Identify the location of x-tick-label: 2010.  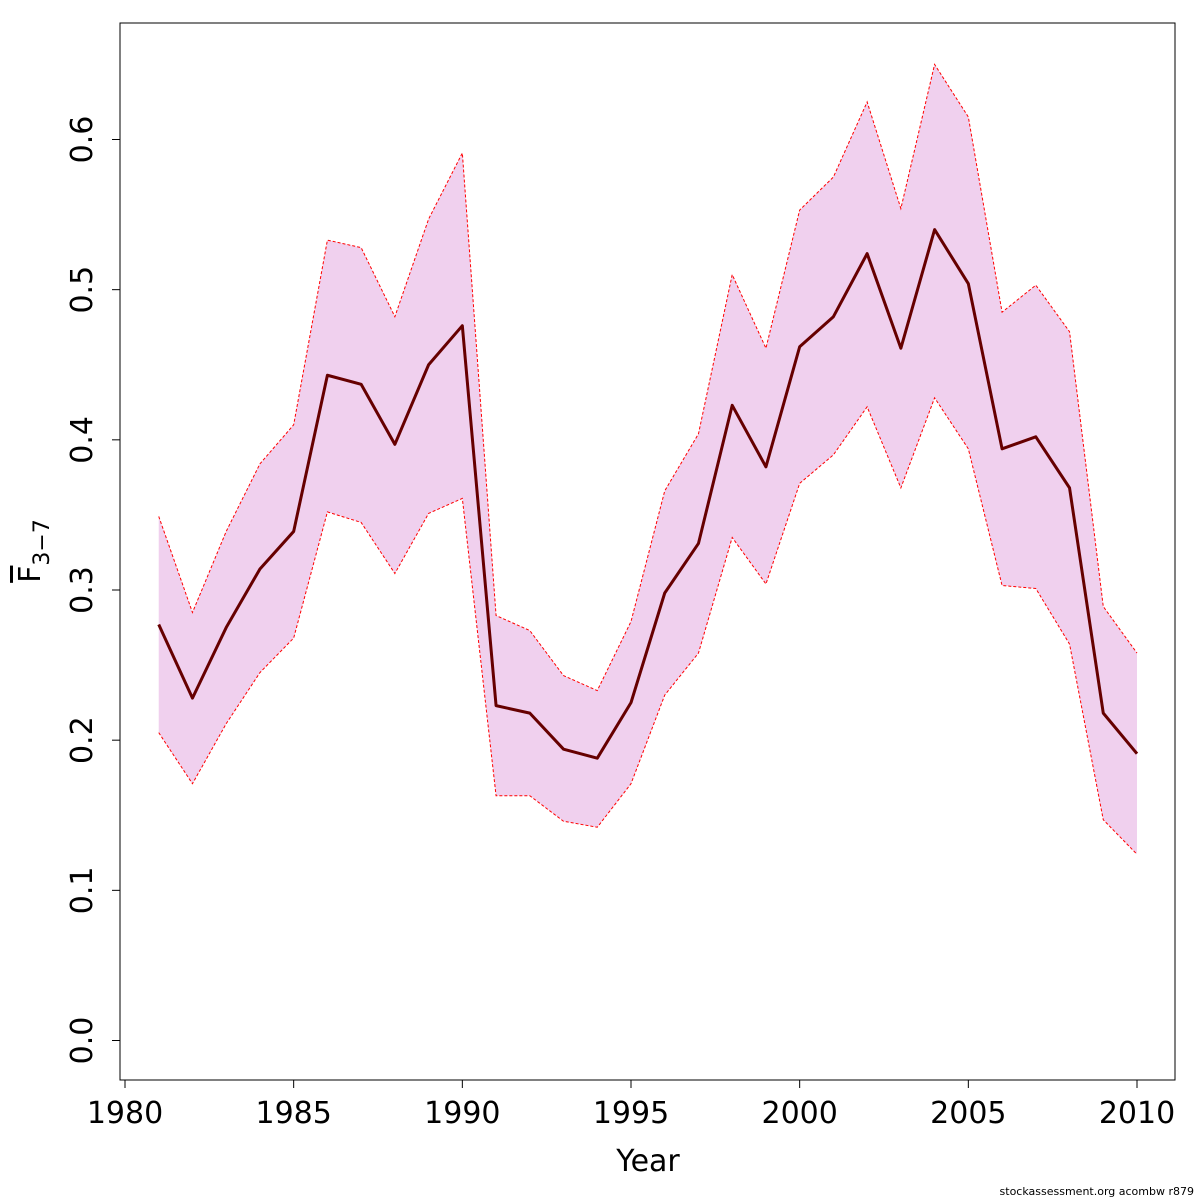
(1137, 1113).